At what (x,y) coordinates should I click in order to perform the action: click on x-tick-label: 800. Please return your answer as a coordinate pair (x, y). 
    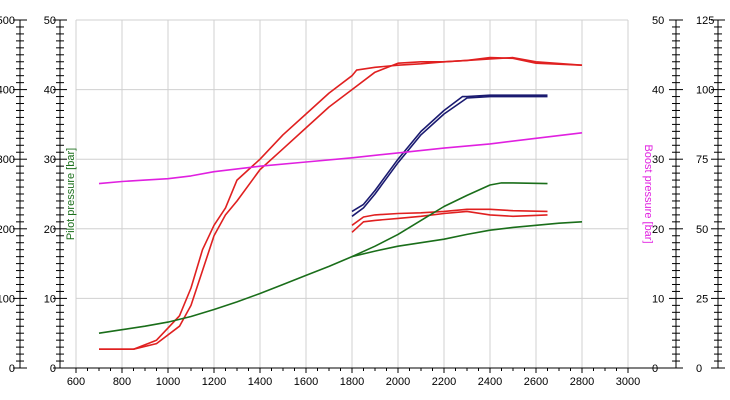
    Looking at the image, I should click on (122, 382).